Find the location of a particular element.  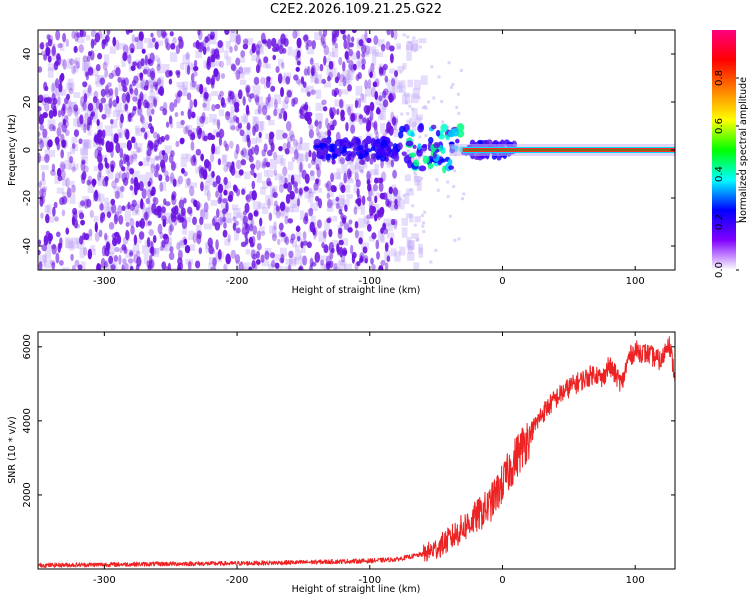

y-tick-label: 40 is located at coordinates (27, 54).